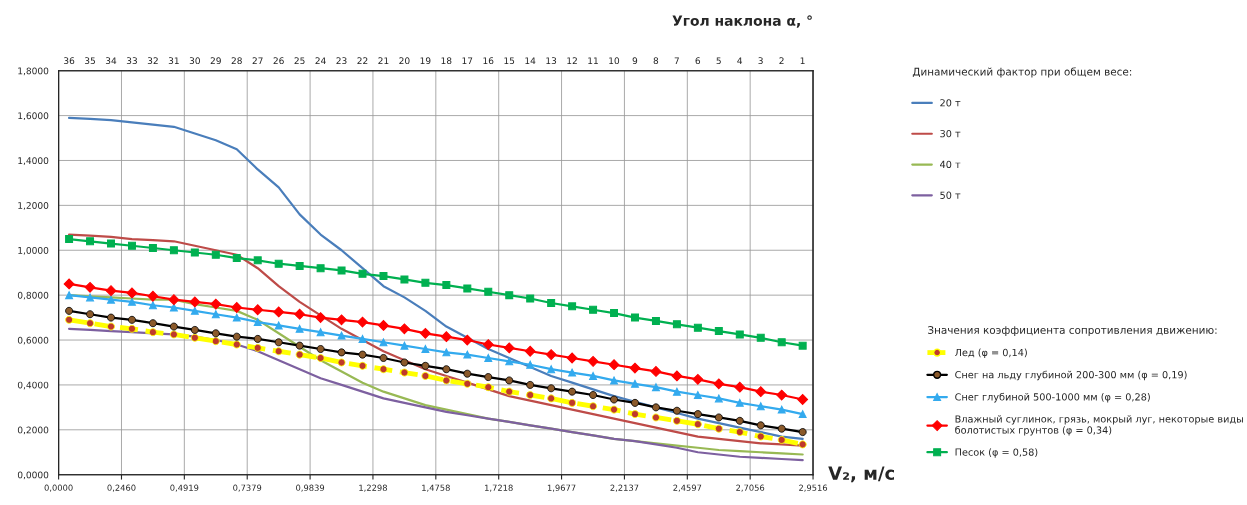 This screenshot has height=505, width=1247. Describe the element at coordinates (1072, 331) in the screenshot. I see `text: Значения коэффициента сопротивления движению:` at that location.